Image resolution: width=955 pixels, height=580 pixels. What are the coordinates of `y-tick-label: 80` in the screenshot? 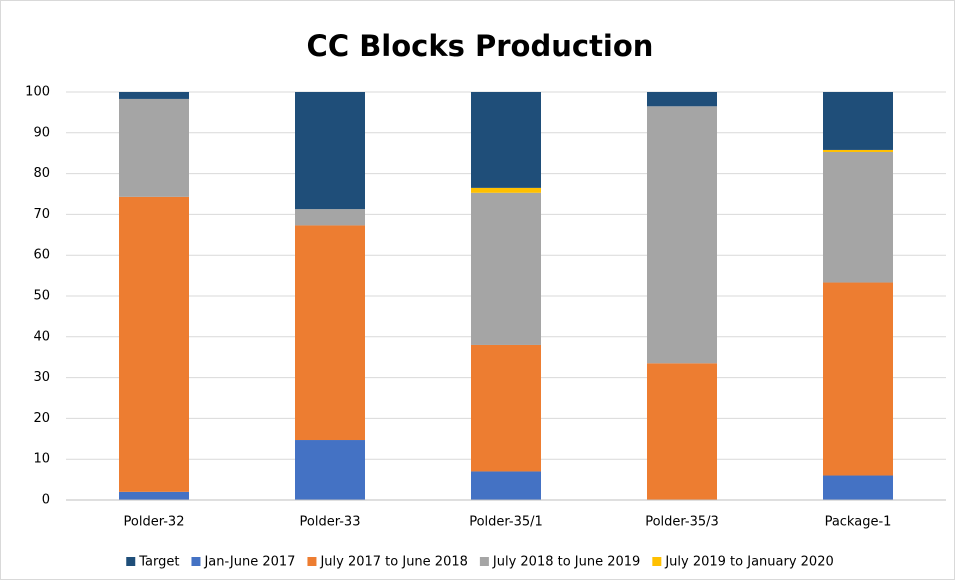 It's located at (41, 173).